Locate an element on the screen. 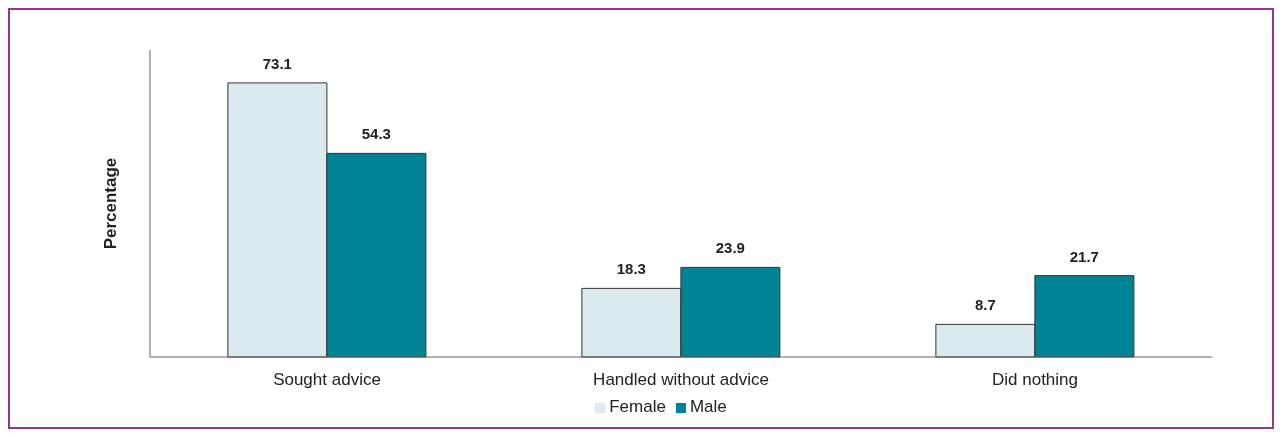  data-label: 18.3 is located at coordinates (631, 269).